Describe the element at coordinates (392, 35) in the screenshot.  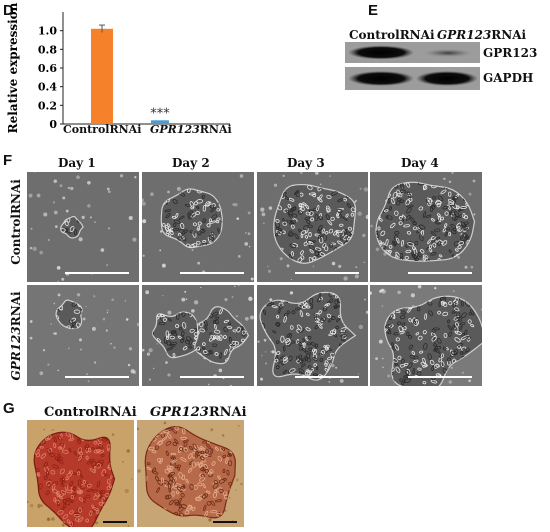
I see `lane-label-control: ControlRNAi` at that location.